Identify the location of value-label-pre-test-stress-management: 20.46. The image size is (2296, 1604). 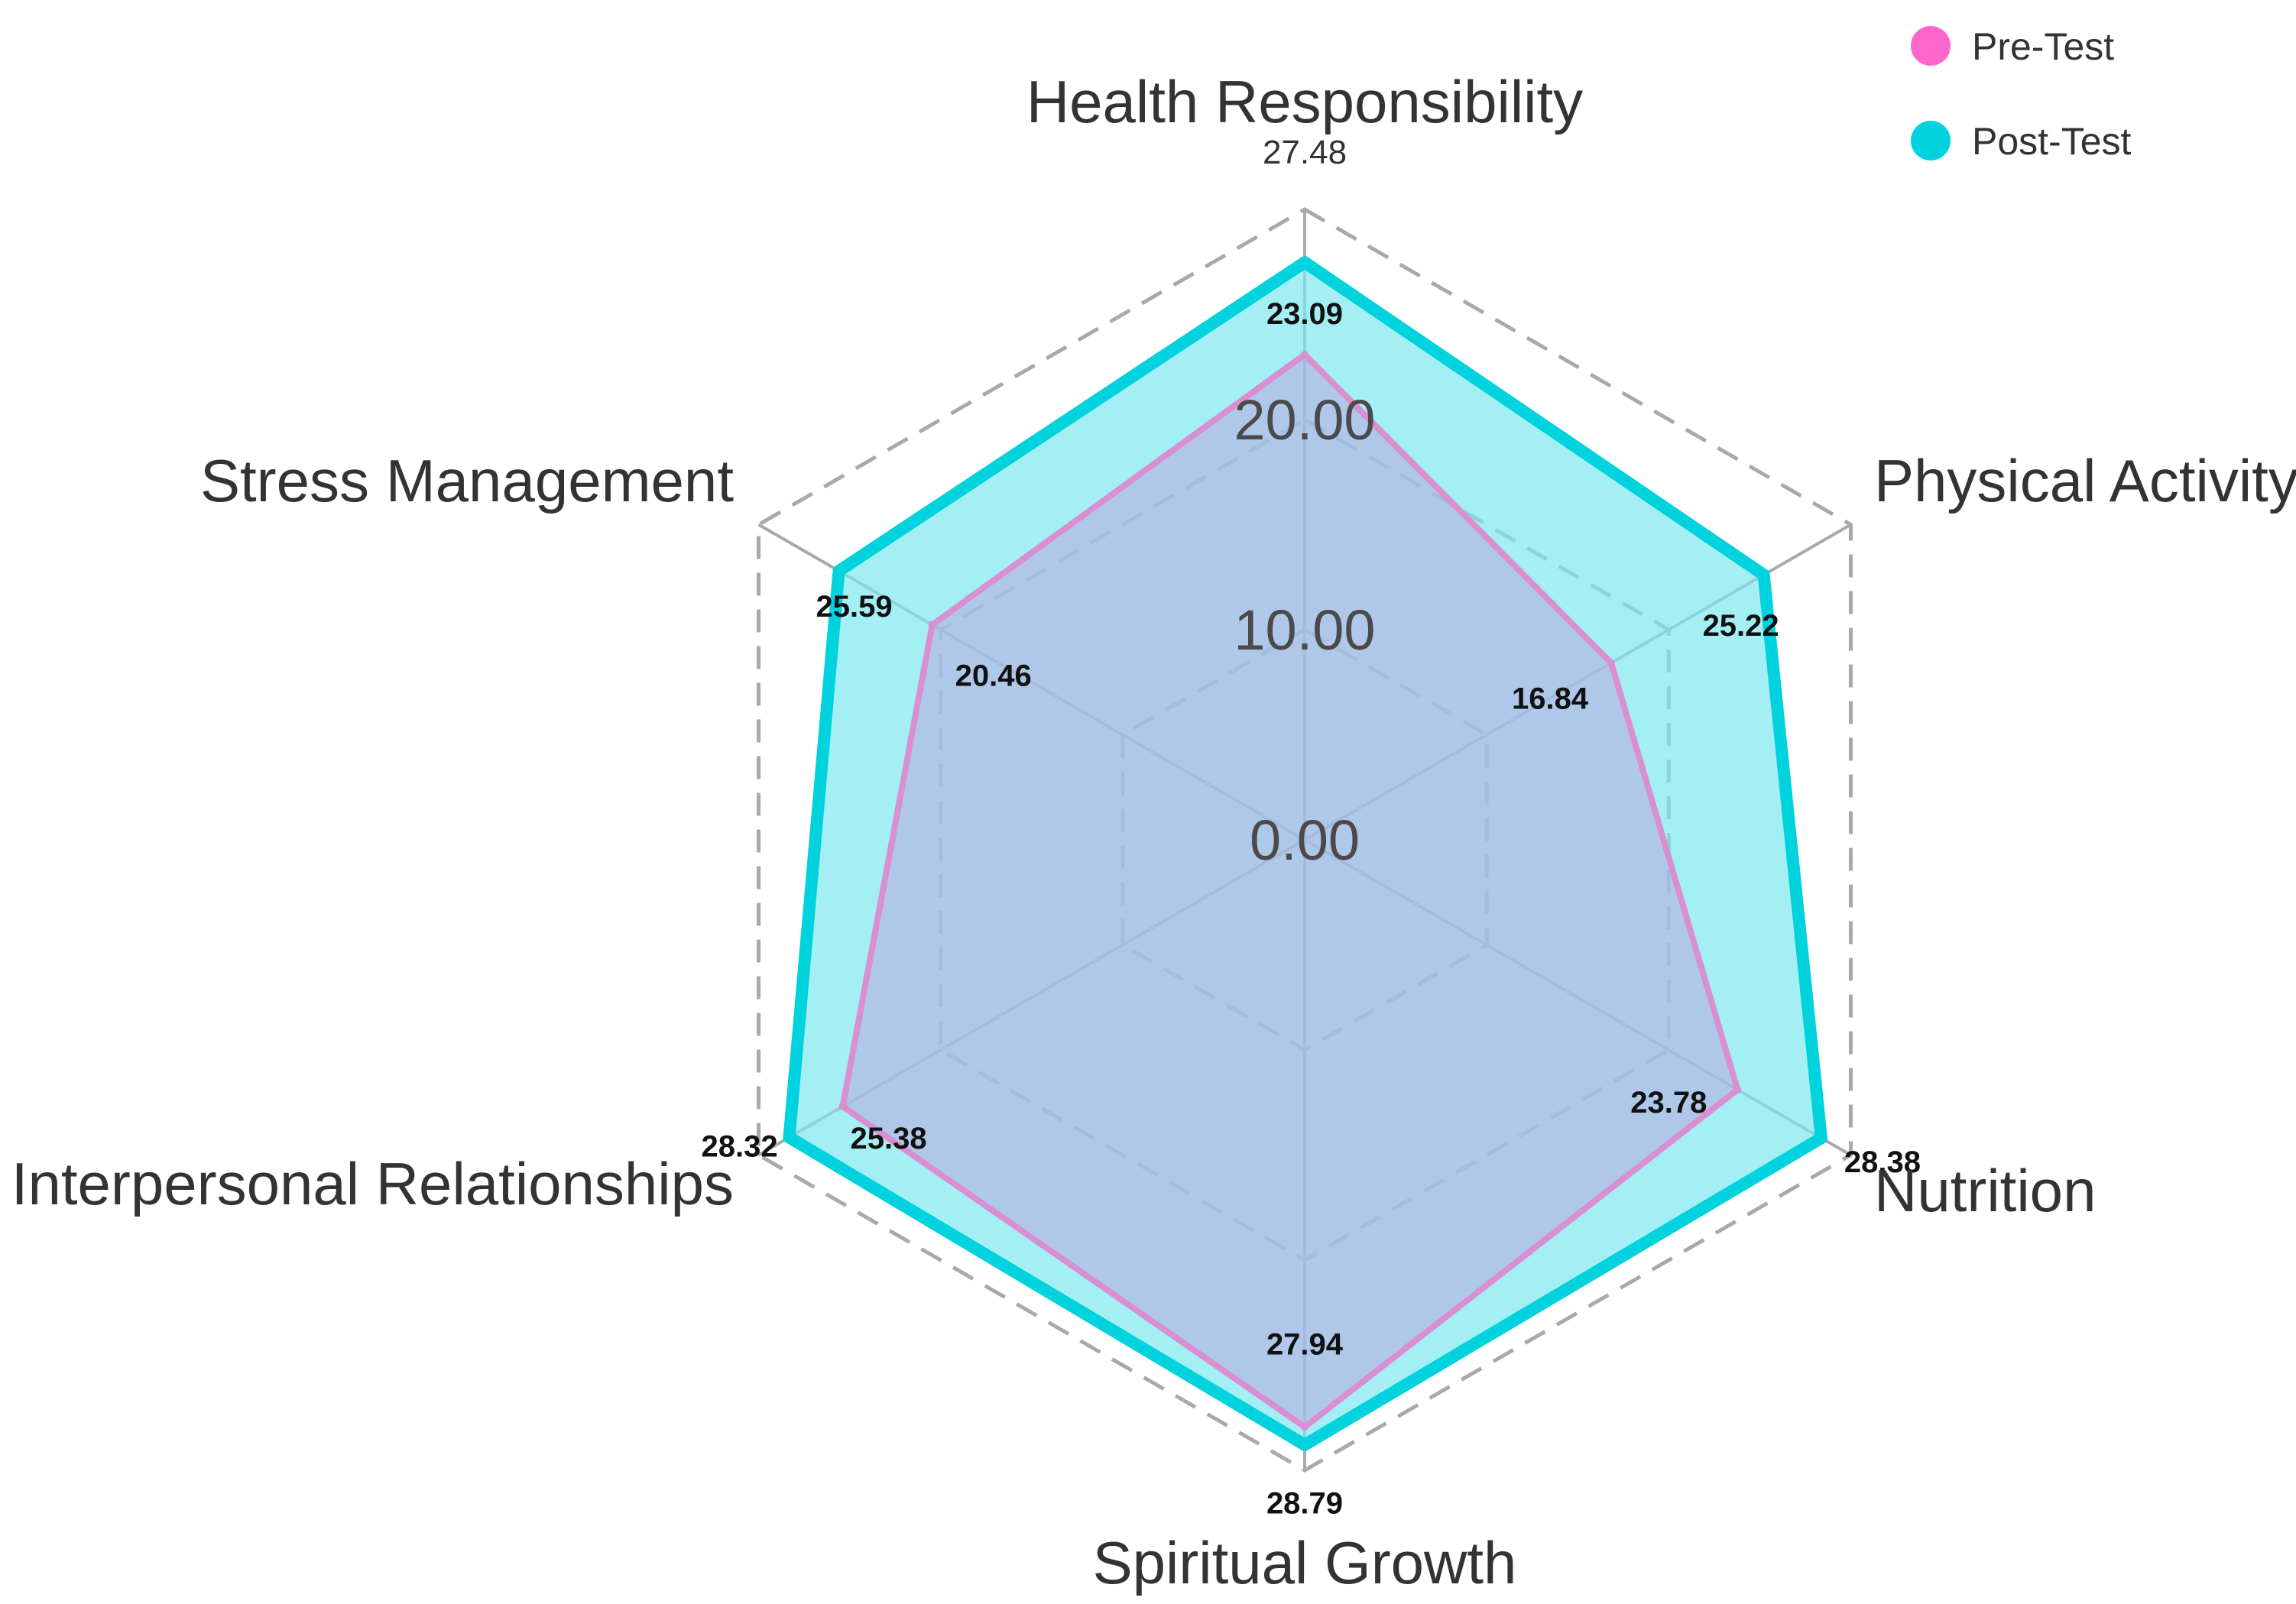
(993, 676).